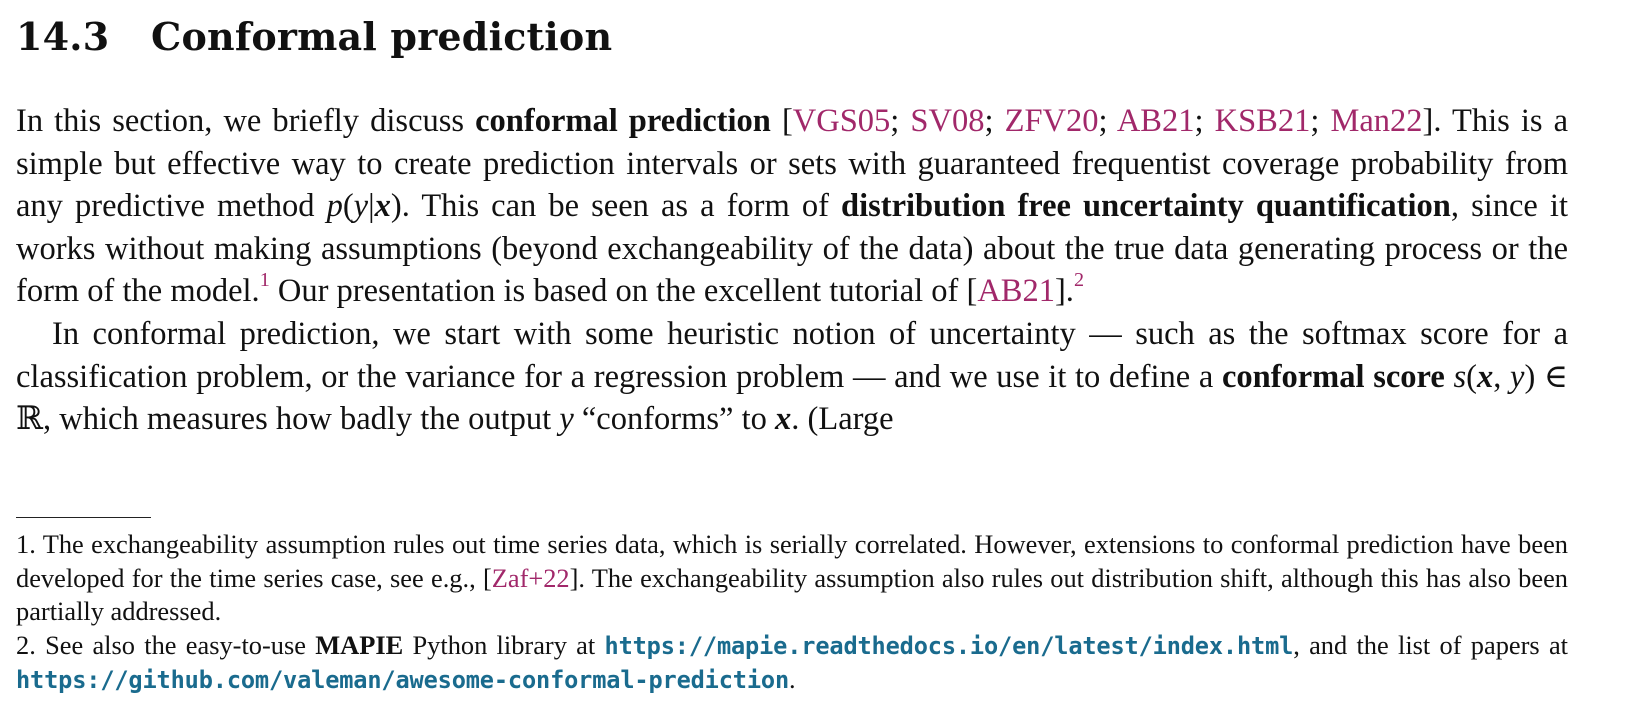 This screenshot has width=1640, height=728. What do you see at coordinates (382, 36) in the screenshot?
I see `section-title: Conformal prediction` at bounding box center [382, 36].